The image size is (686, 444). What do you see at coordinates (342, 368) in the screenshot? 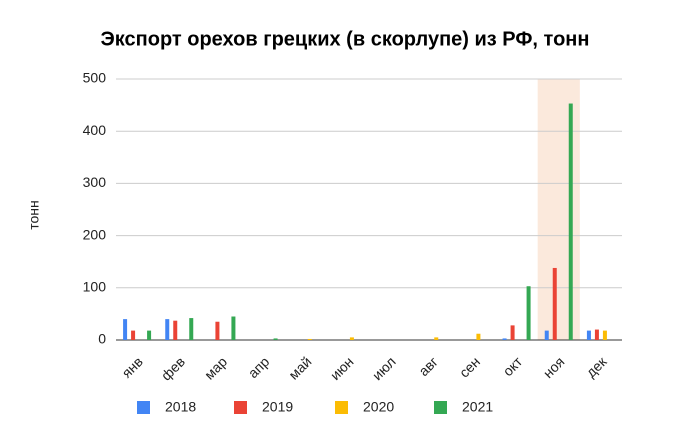
I see `x-tick-label: июн` at bounding box center [342, 368].